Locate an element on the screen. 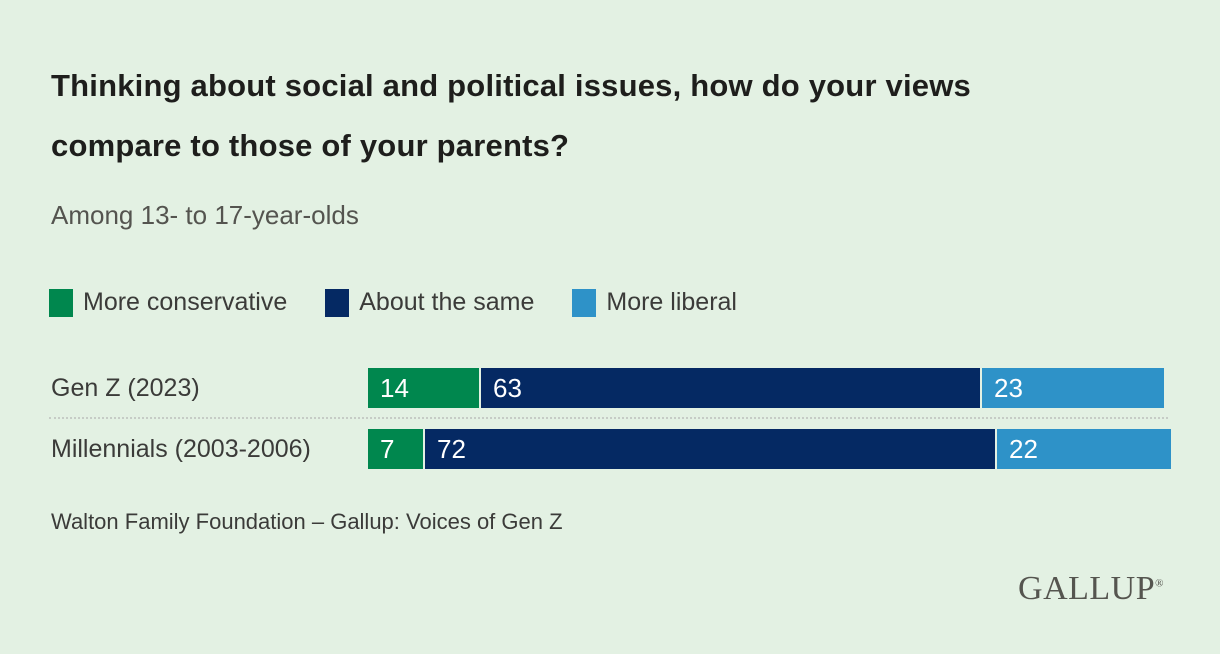 Image resolution: width=1220 pixels, height=654 pixels. stacked-bar: 7 72 22 is located at coordinates (769, 449).